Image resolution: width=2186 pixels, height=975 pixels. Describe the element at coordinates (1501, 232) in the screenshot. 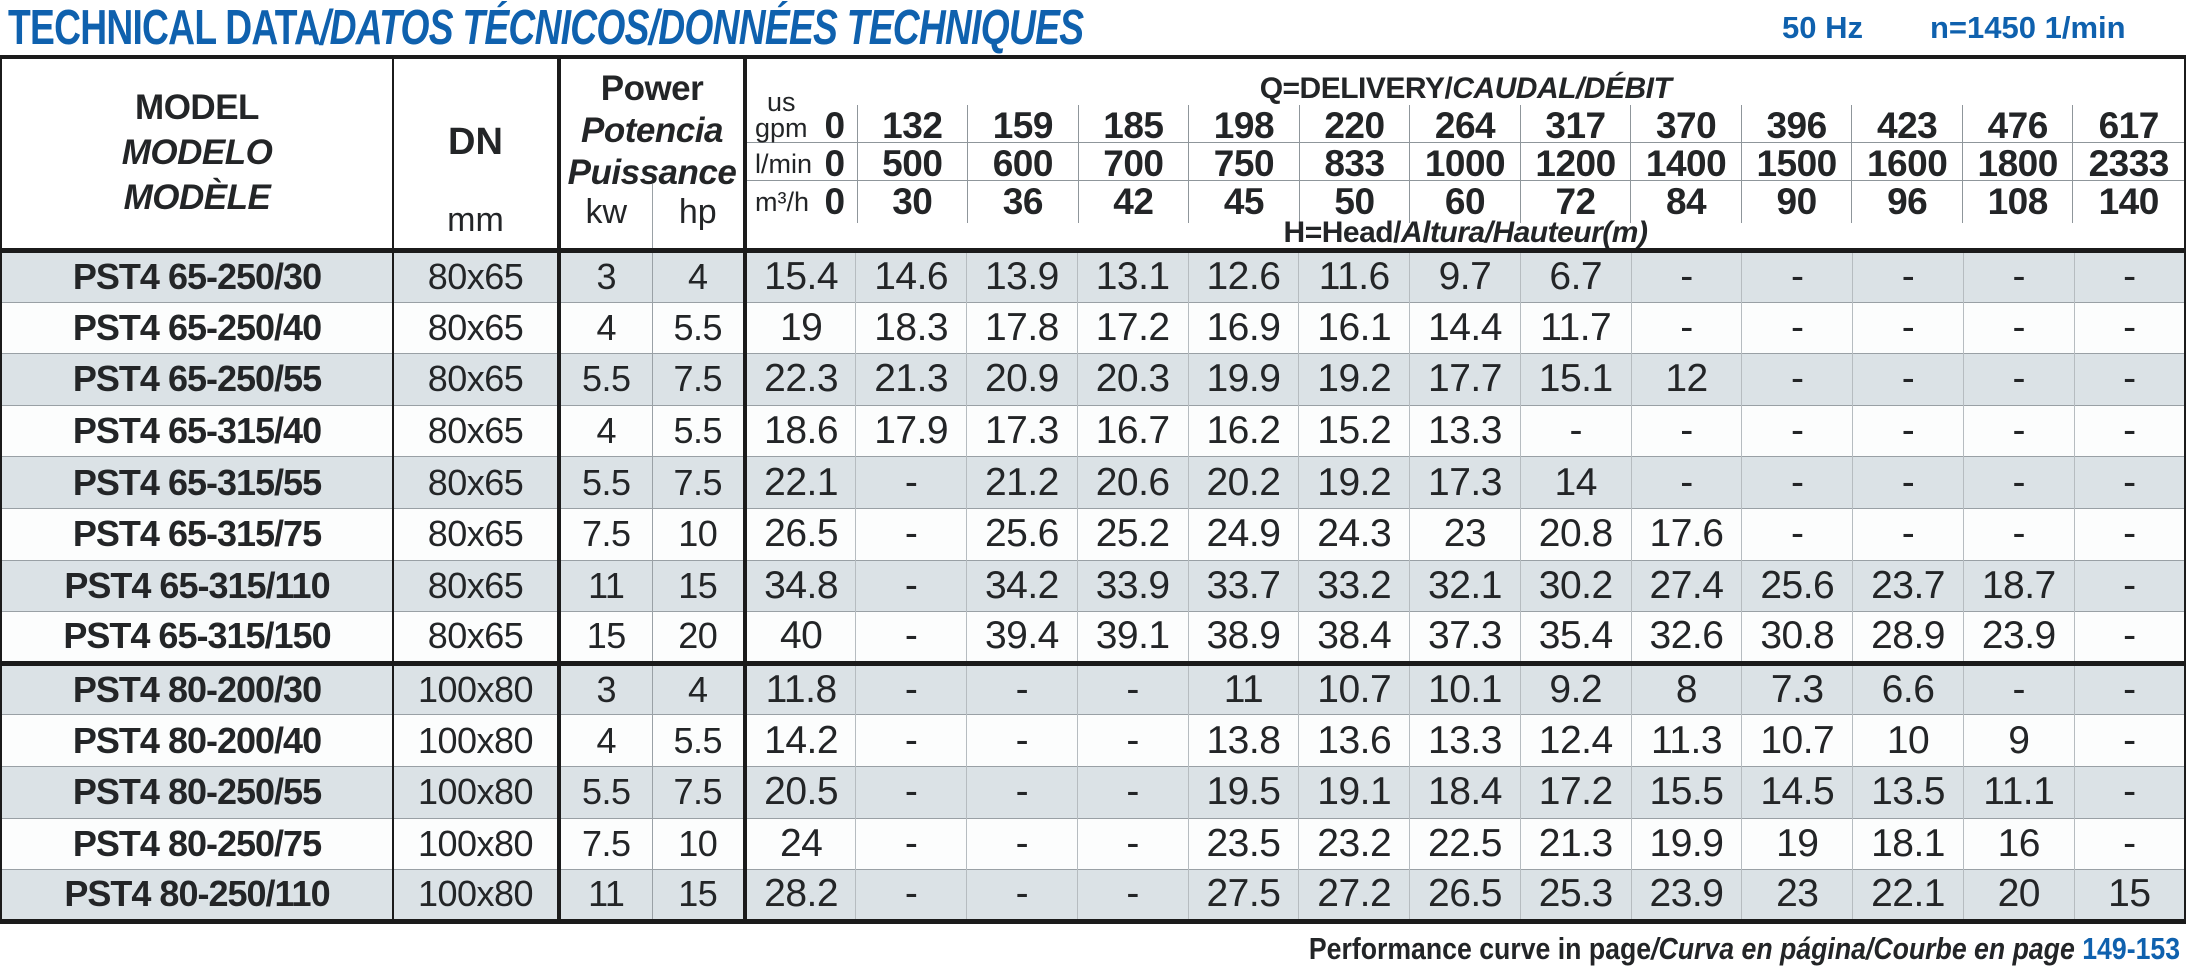

I see `head-title-es-fr: Altura/Hauteur` at that location.